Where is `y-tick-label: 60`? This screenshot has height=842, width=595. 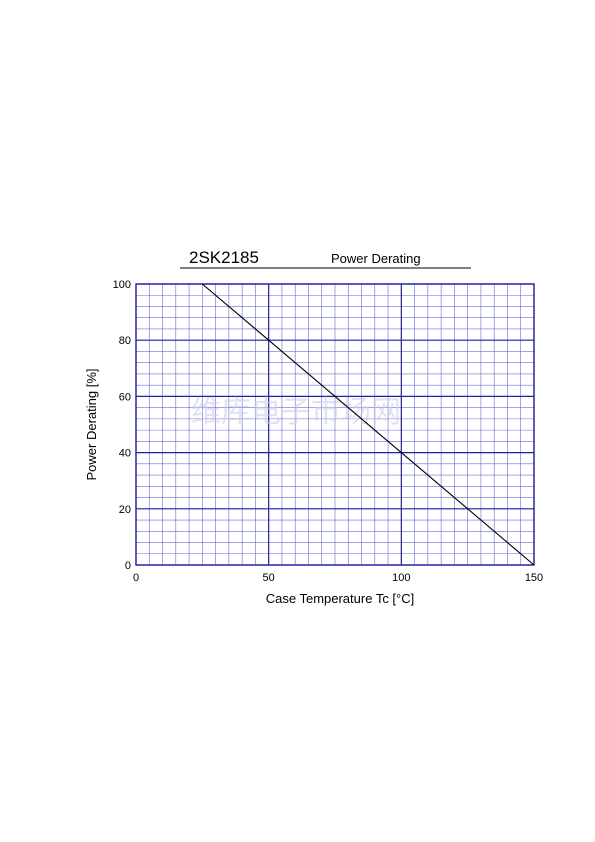
y-tick-label: 60 is located at coordinates (125, 397).